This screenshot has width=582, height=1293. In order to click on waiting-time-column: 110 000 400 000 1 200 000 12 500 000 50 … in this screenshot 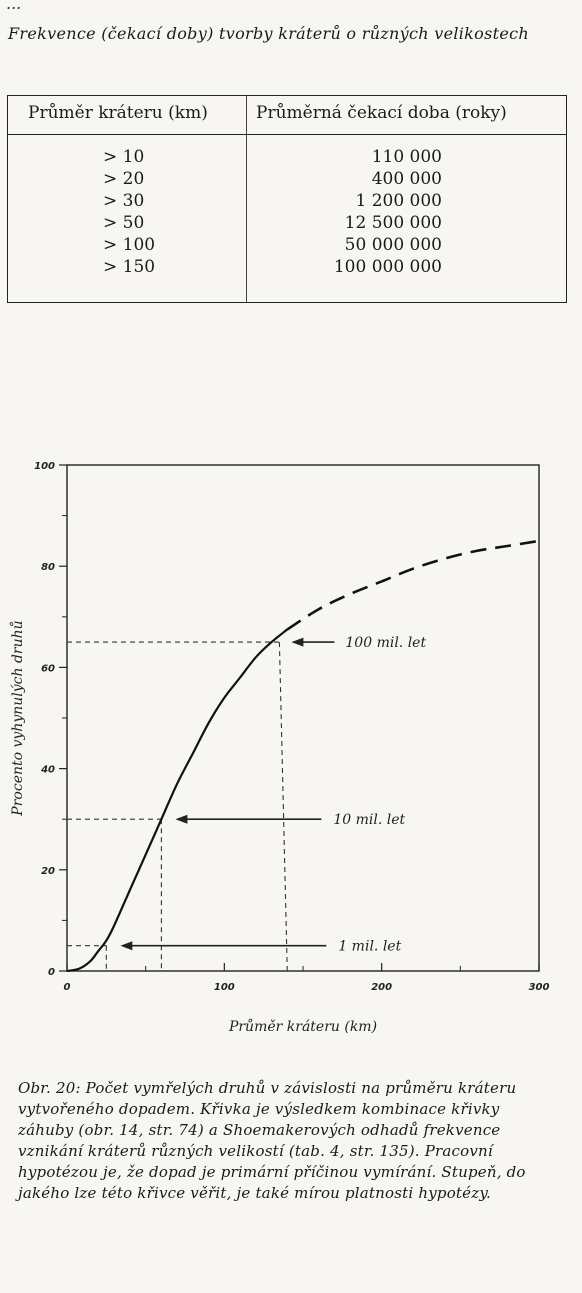, I will do `click(388, 212)`.